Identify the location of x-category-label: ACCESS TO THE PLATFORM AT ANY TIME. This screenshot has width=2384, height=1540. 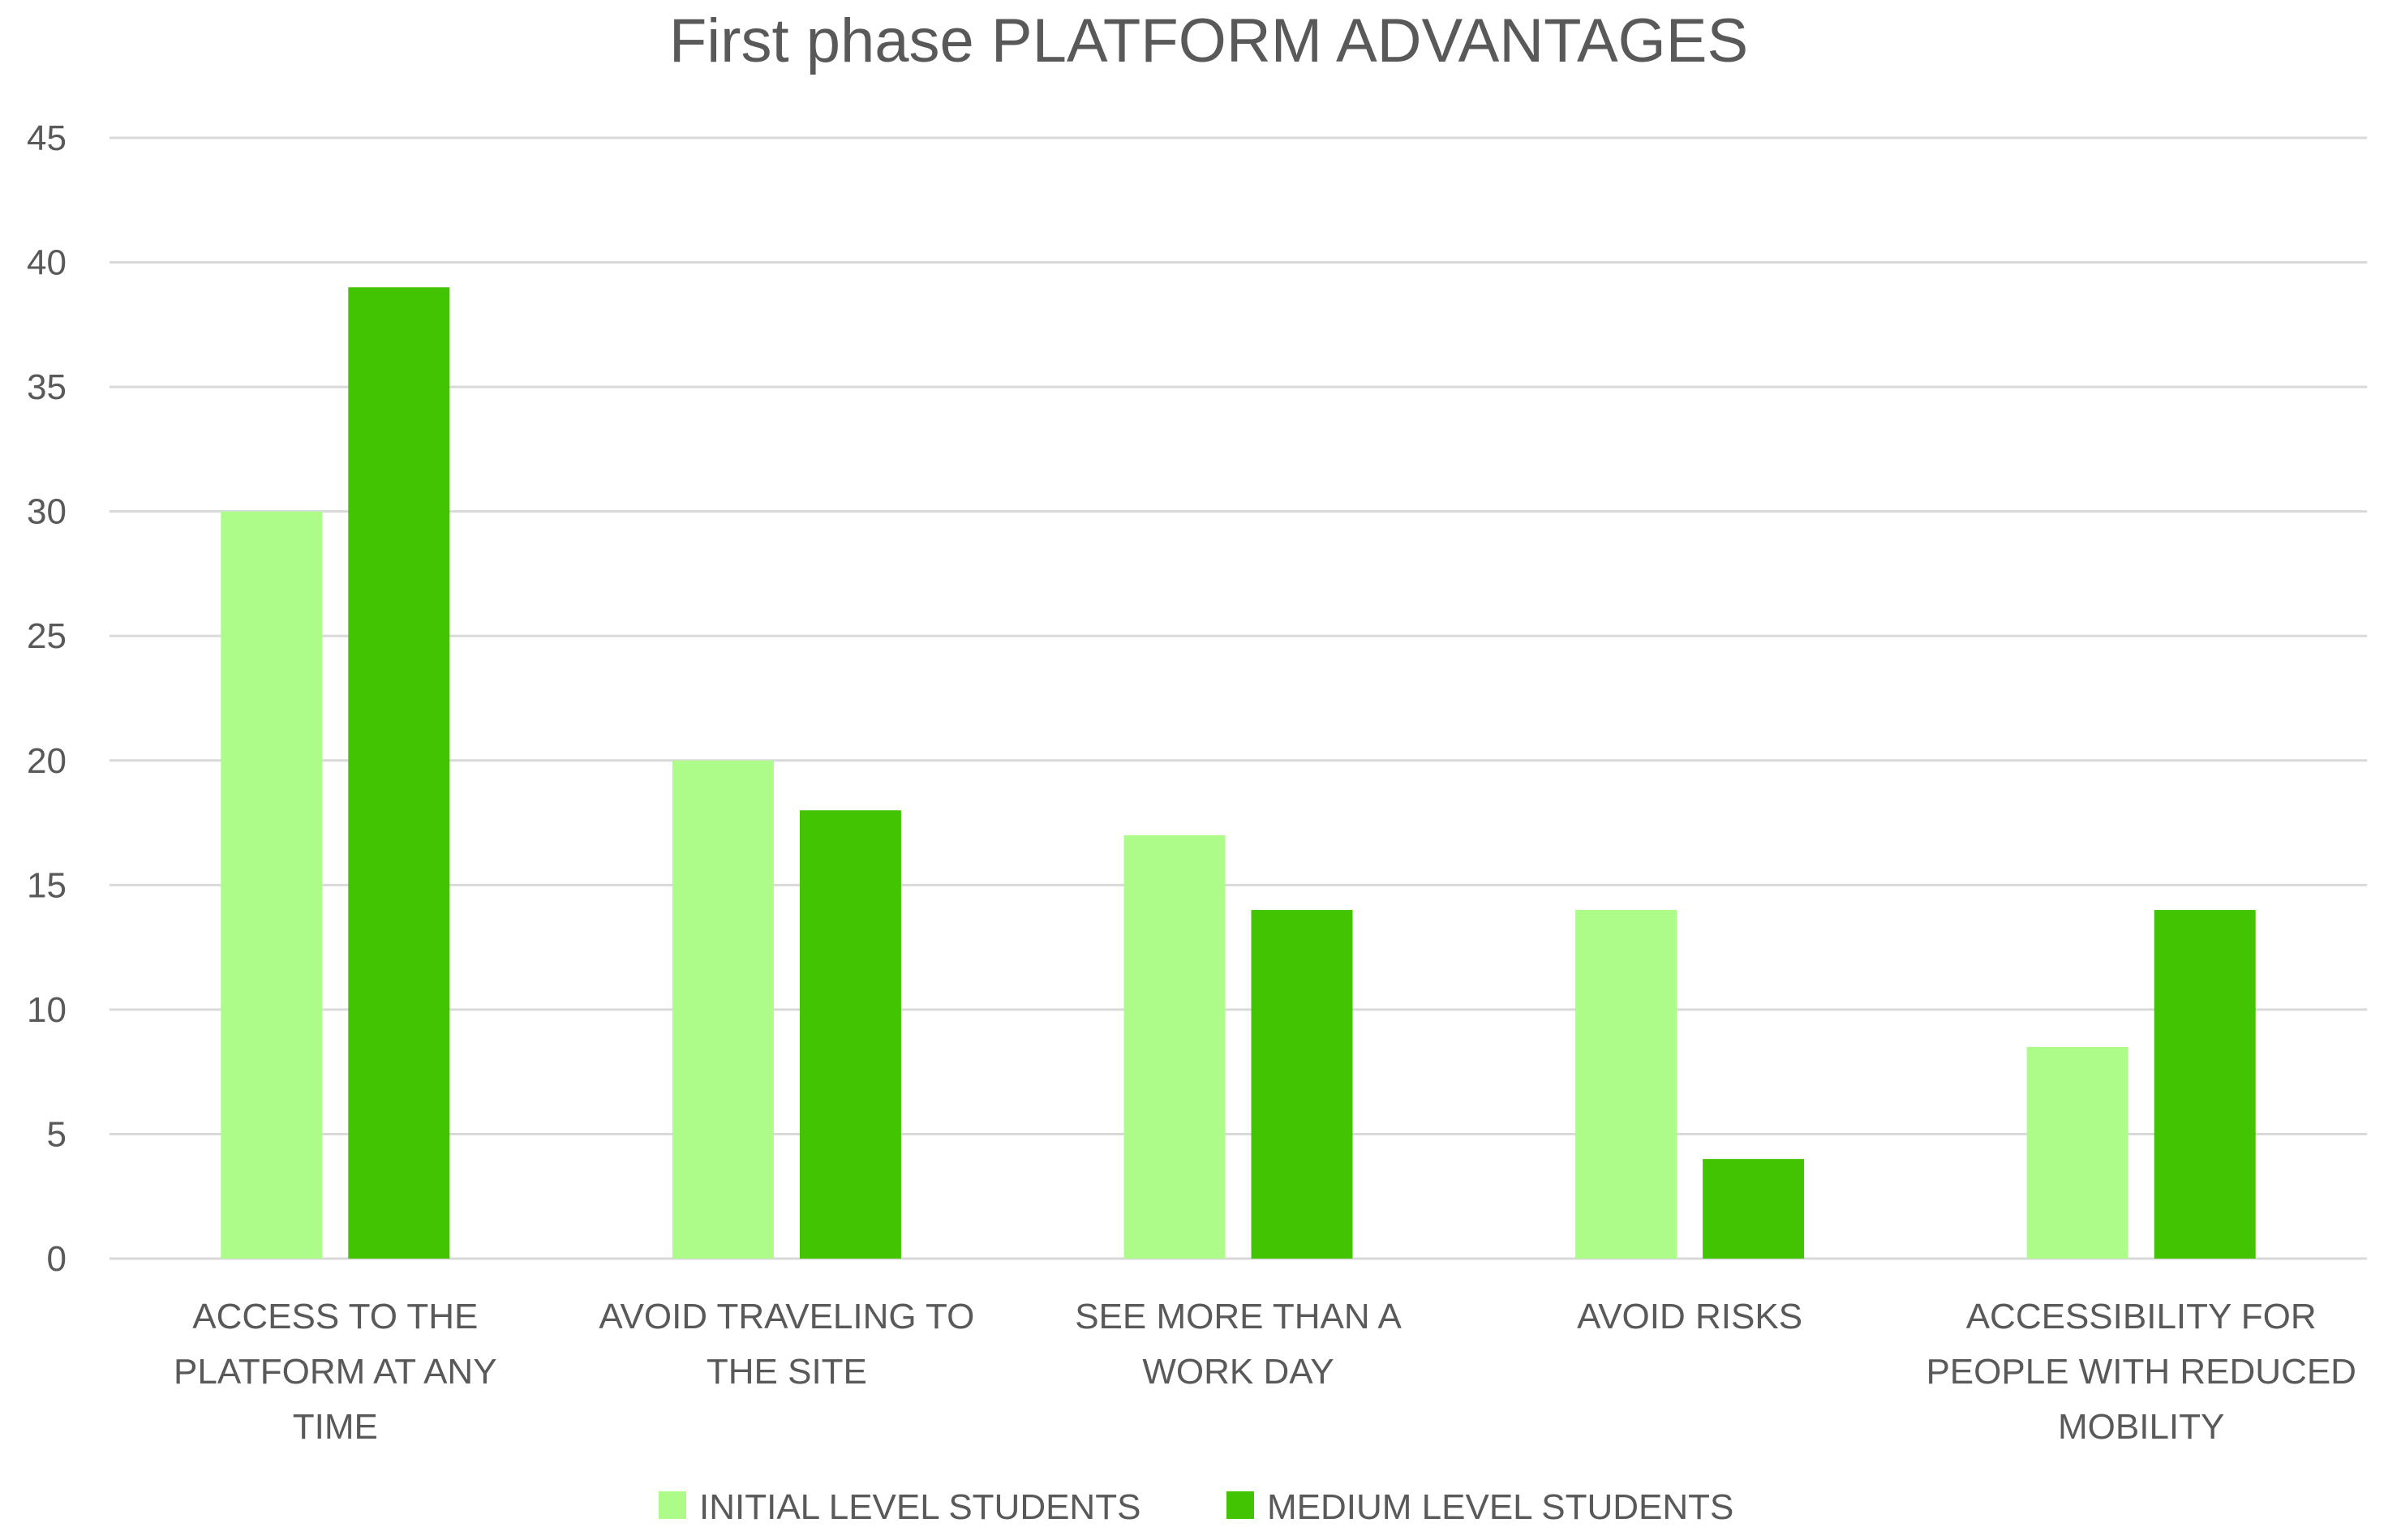
(335, 1372).